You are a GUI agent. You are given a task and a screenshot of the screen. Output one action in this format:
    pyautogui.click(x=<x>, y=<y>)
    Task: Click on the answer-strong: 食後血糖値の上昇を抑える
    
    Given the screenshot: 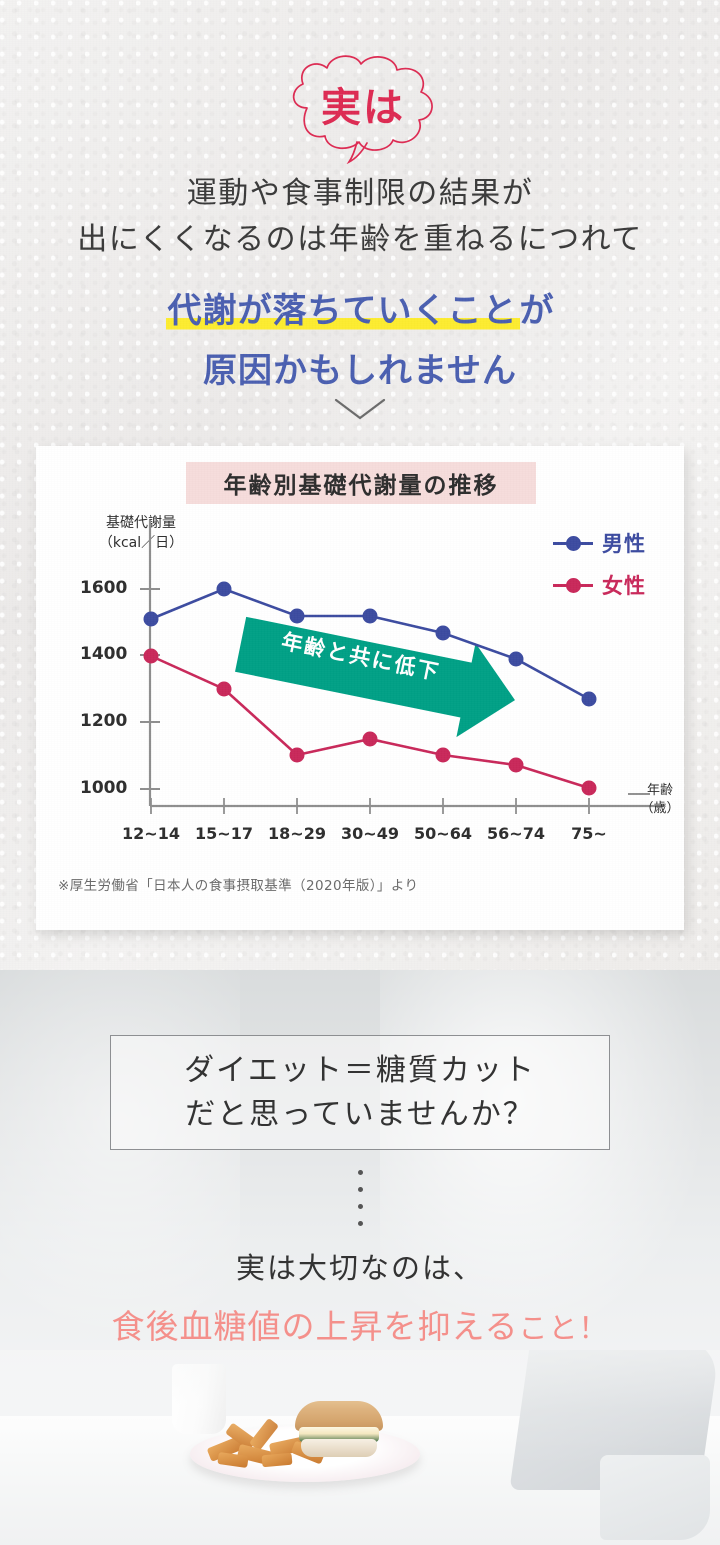 What is the action you would take?
    pyautogui.click(x=315, y=1326)
    